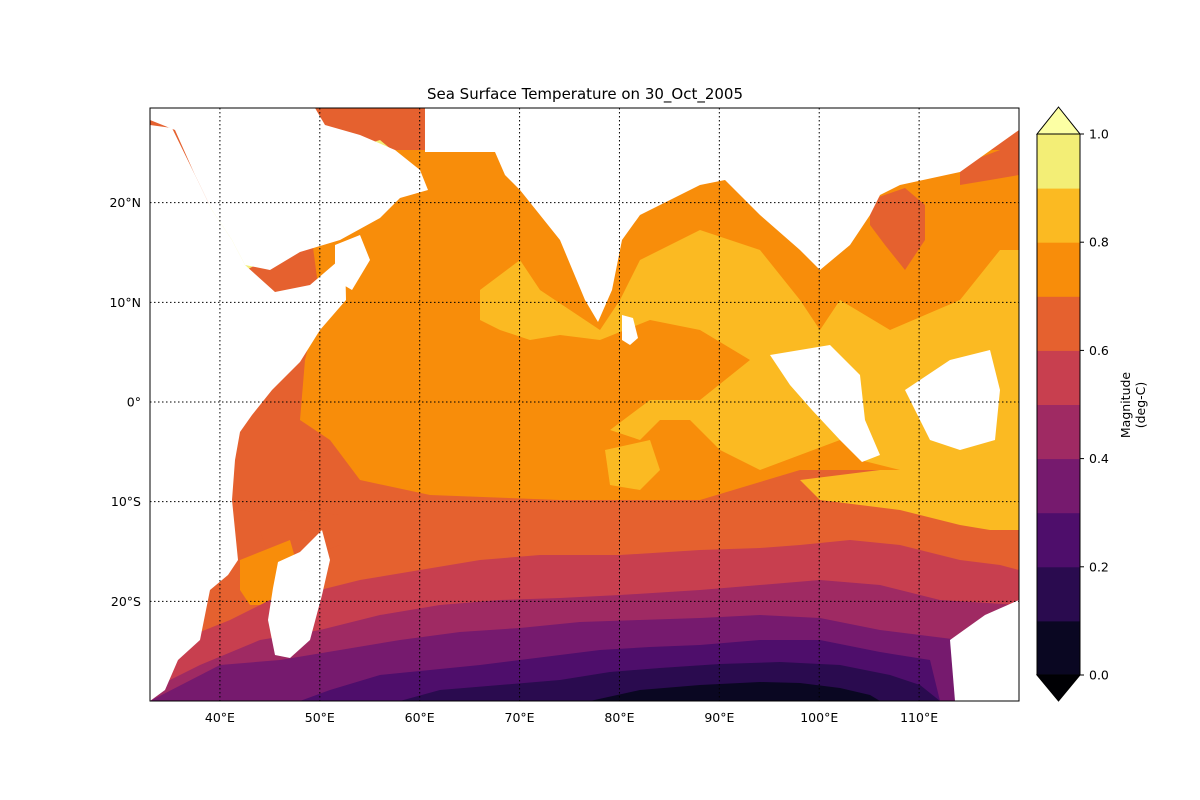  Describe the element at coordinates (1125, 405) in the screenshot. I see `colorbar-label-line1: Magnitude` at that location.